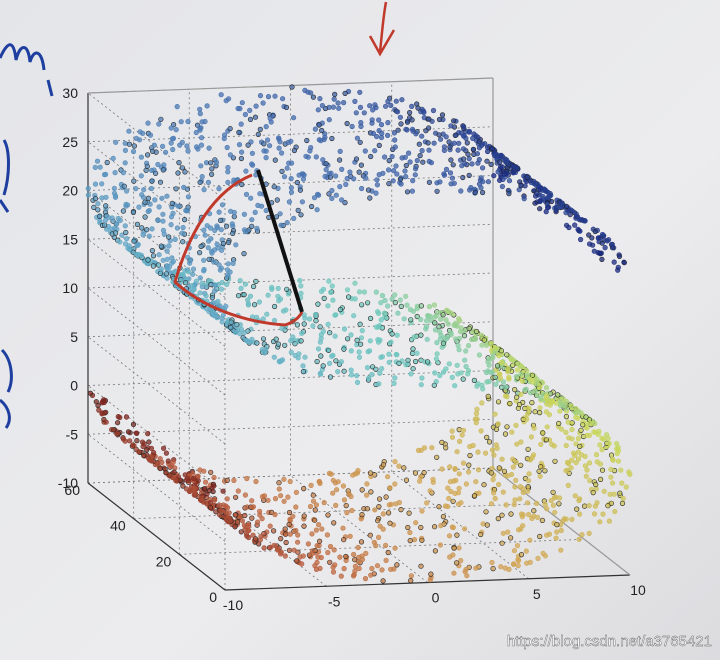  I want to click on grid-line, so click(156, 244).